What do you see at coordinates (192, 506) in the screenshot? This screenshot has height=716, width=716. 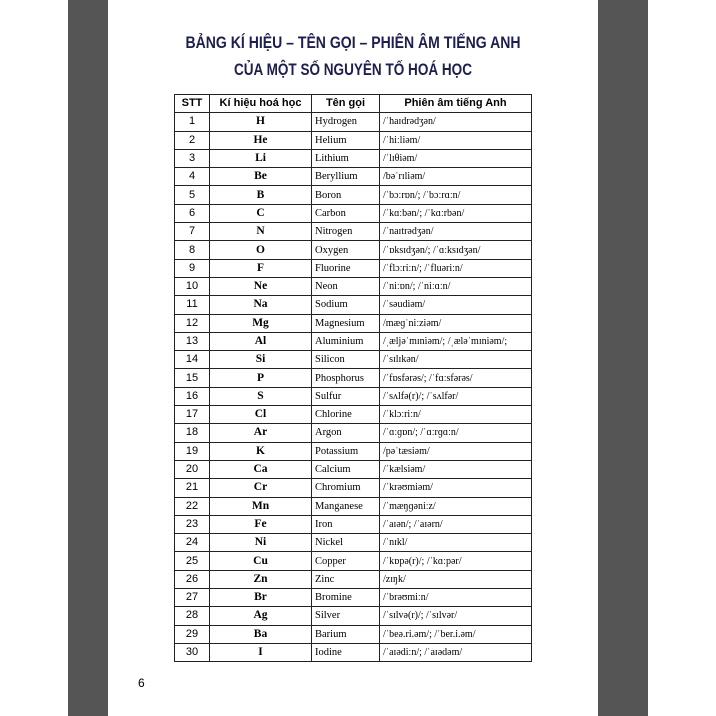 I see `table-cell: 22` at bounding box center [192, 506].